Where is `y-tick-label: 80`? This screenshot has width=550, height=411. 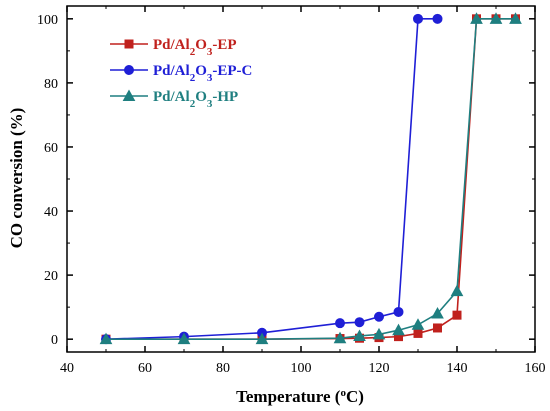
y-tick-label: 80 is located at coordinates (51, 84).